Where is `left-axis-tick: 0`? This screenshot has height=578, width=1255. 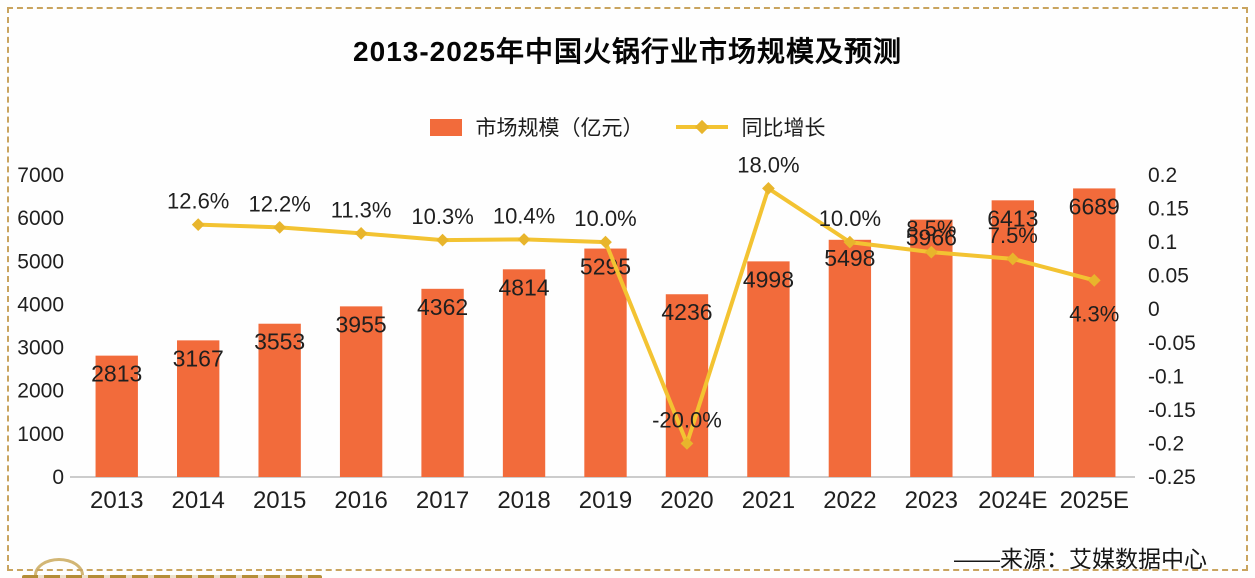 left-axis-tick: 0 is located at coordinates (58, 477).